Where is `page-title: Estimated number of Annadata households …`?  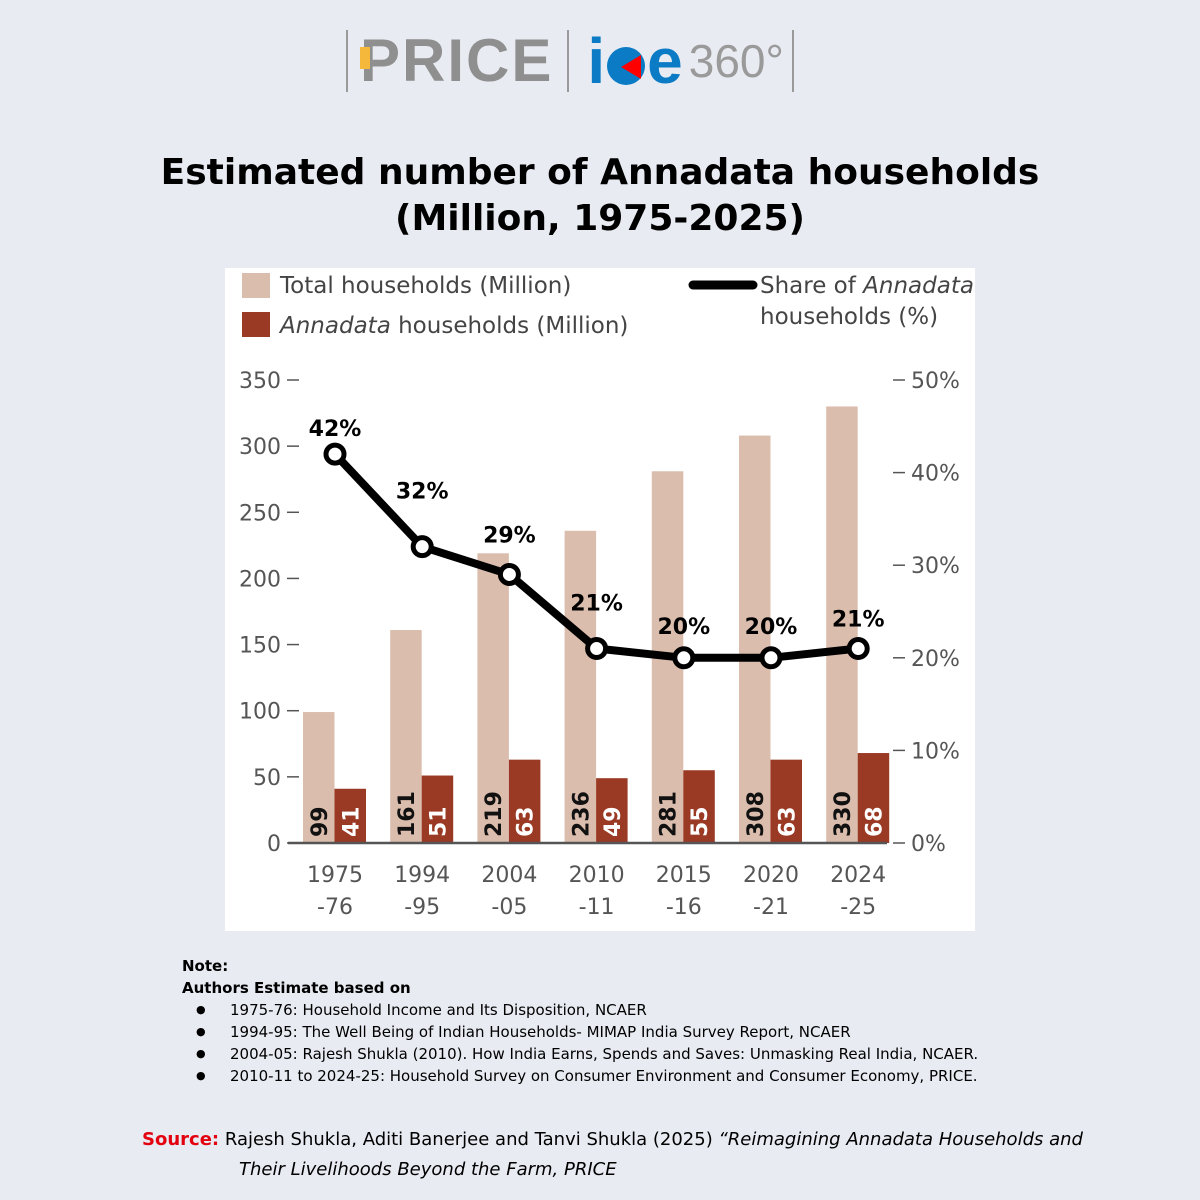
page-title: Estimated number of Annadata households … is located at coordinates (600, 196).